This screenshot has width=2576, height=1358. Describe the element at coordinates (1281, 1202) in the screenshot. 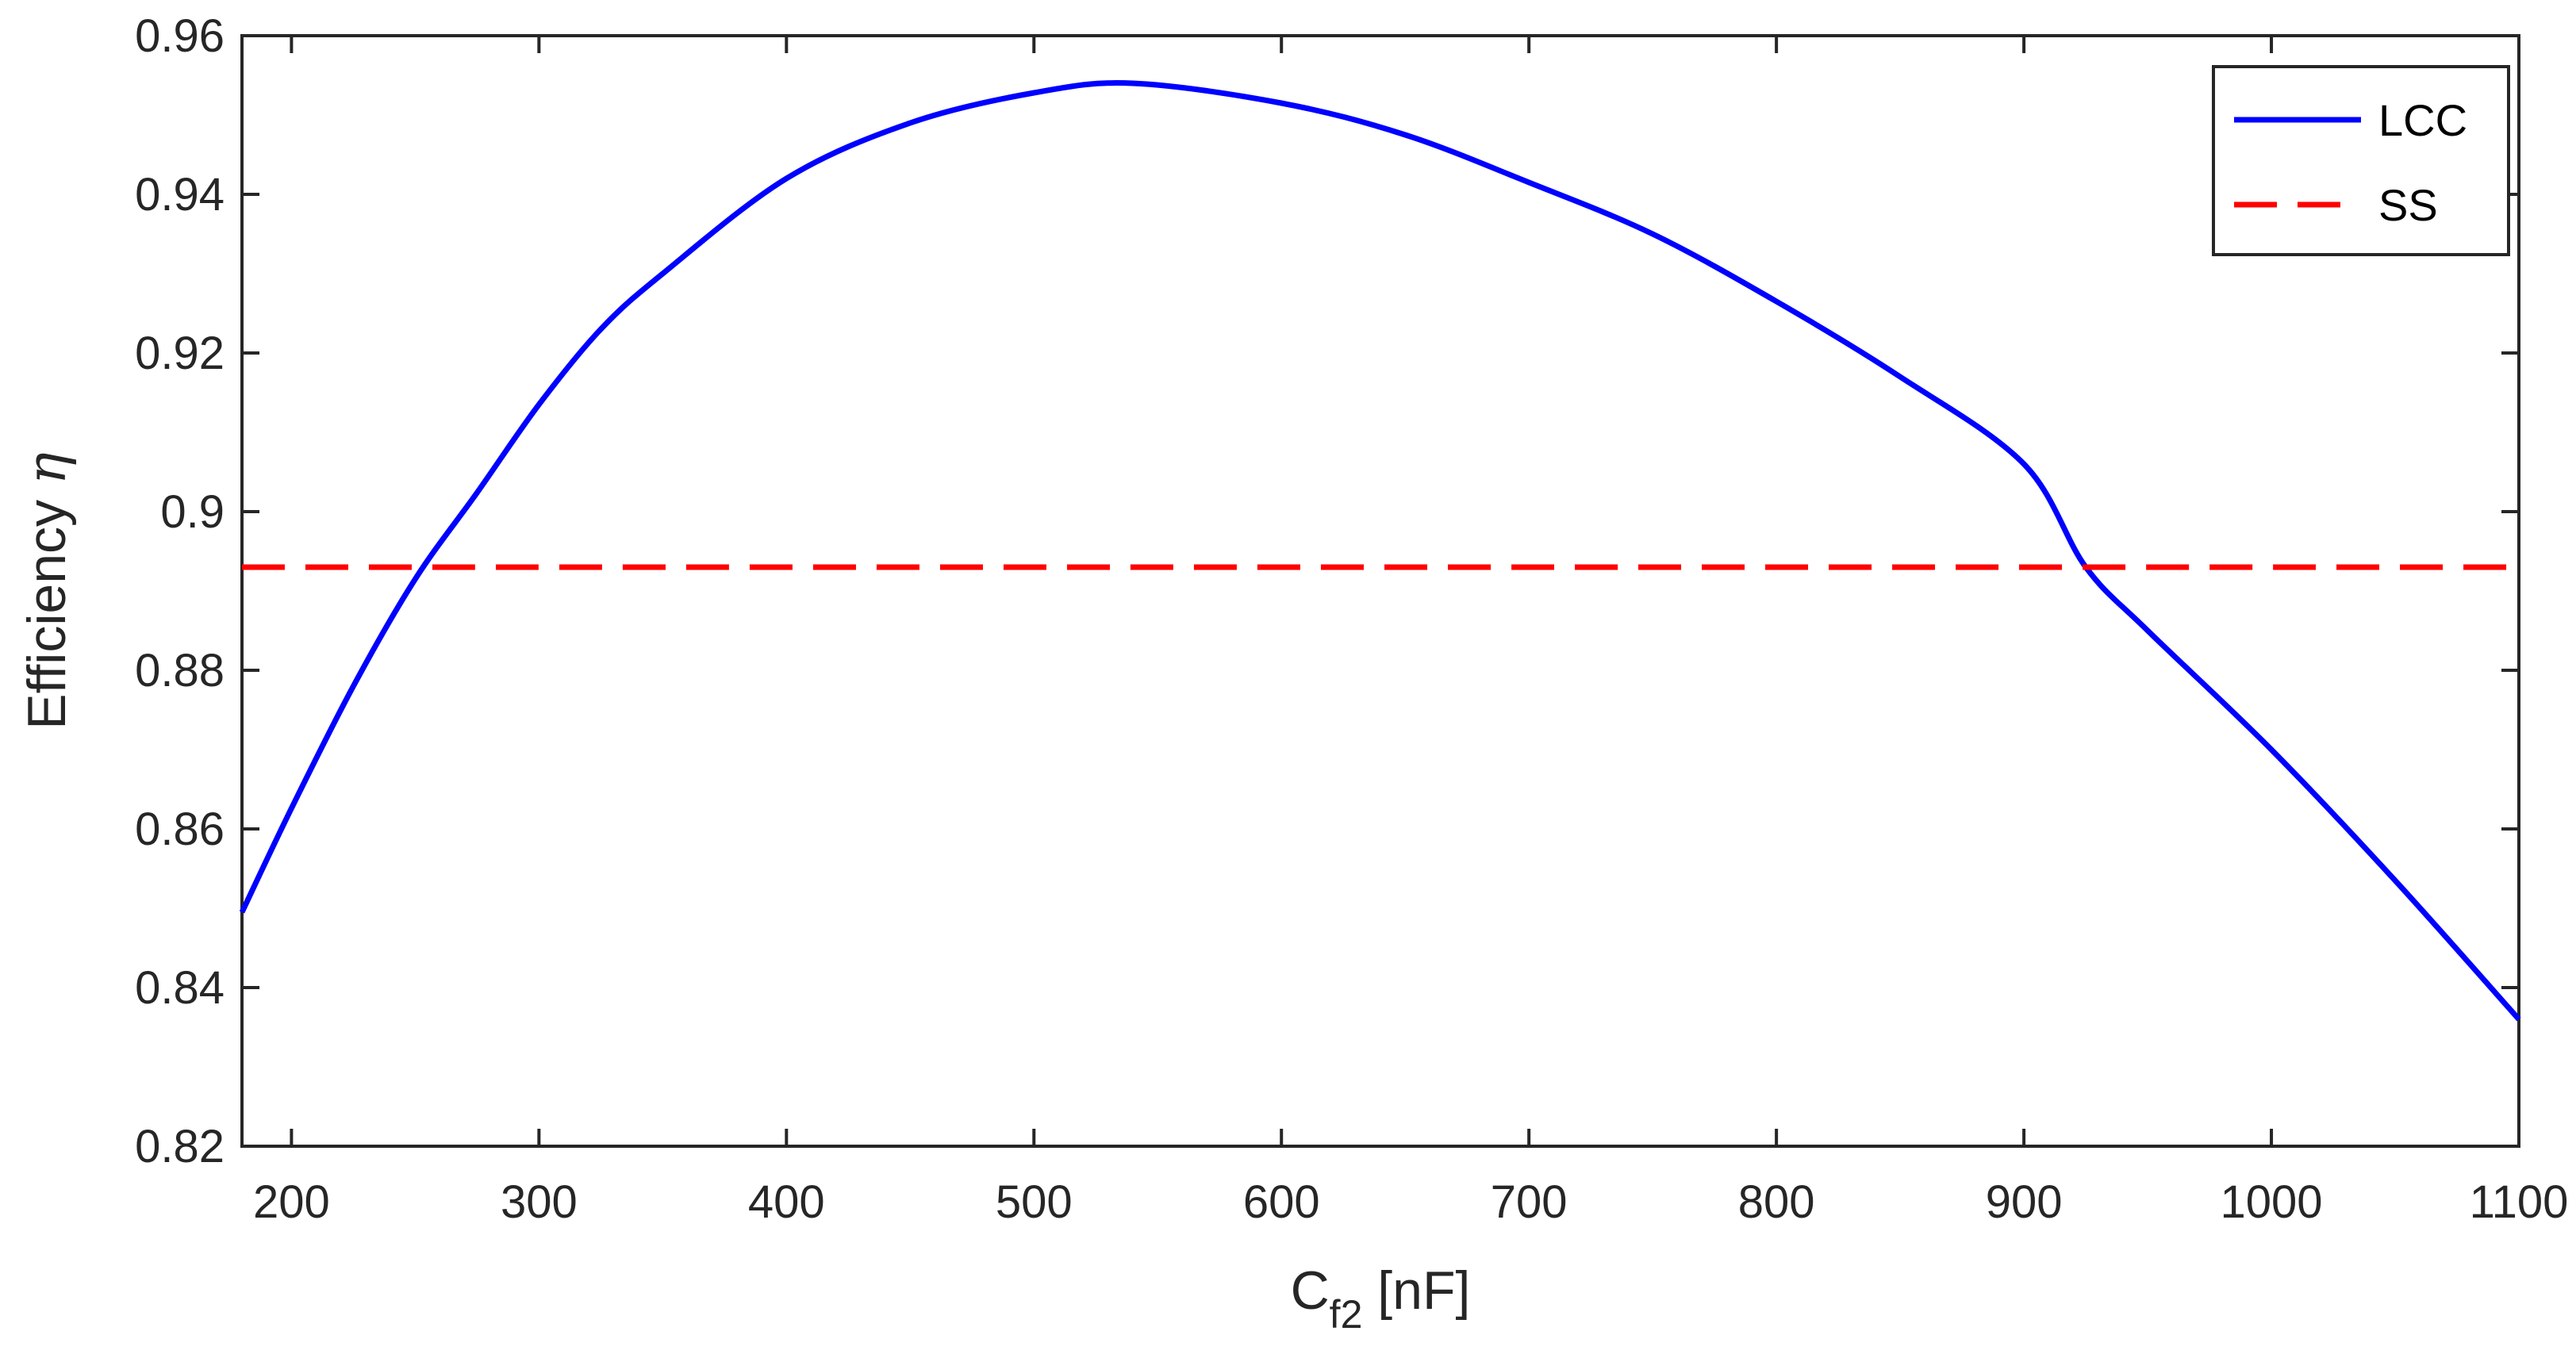

I see `x-tick-label: 600` at that location.